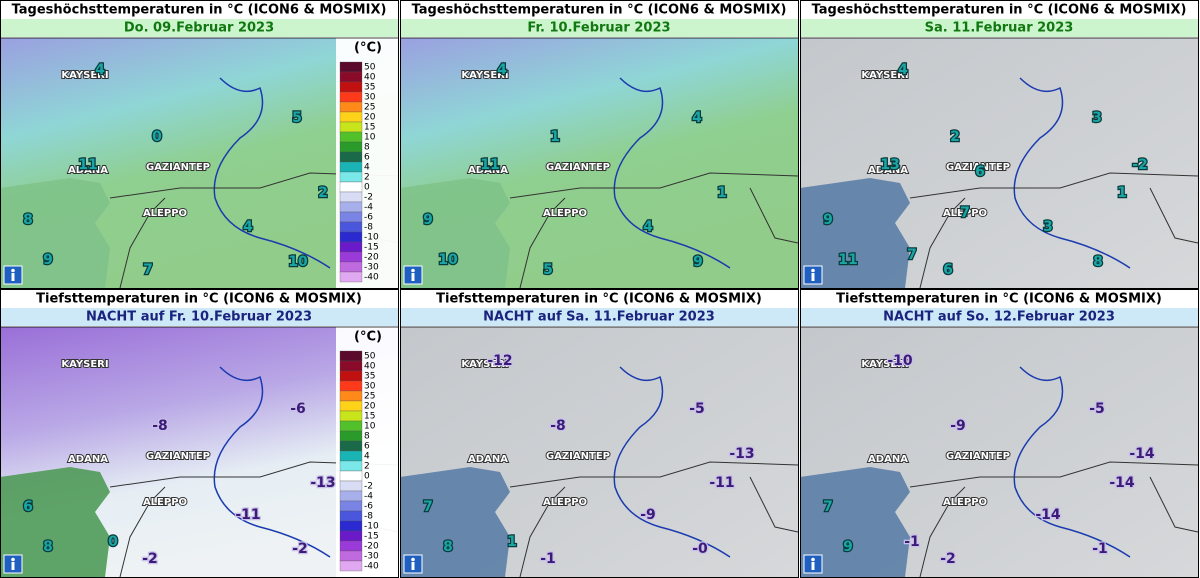  Describe the element at coordinates (548, 270) in the screenshot. I see `temperature-label: 5` at that location.